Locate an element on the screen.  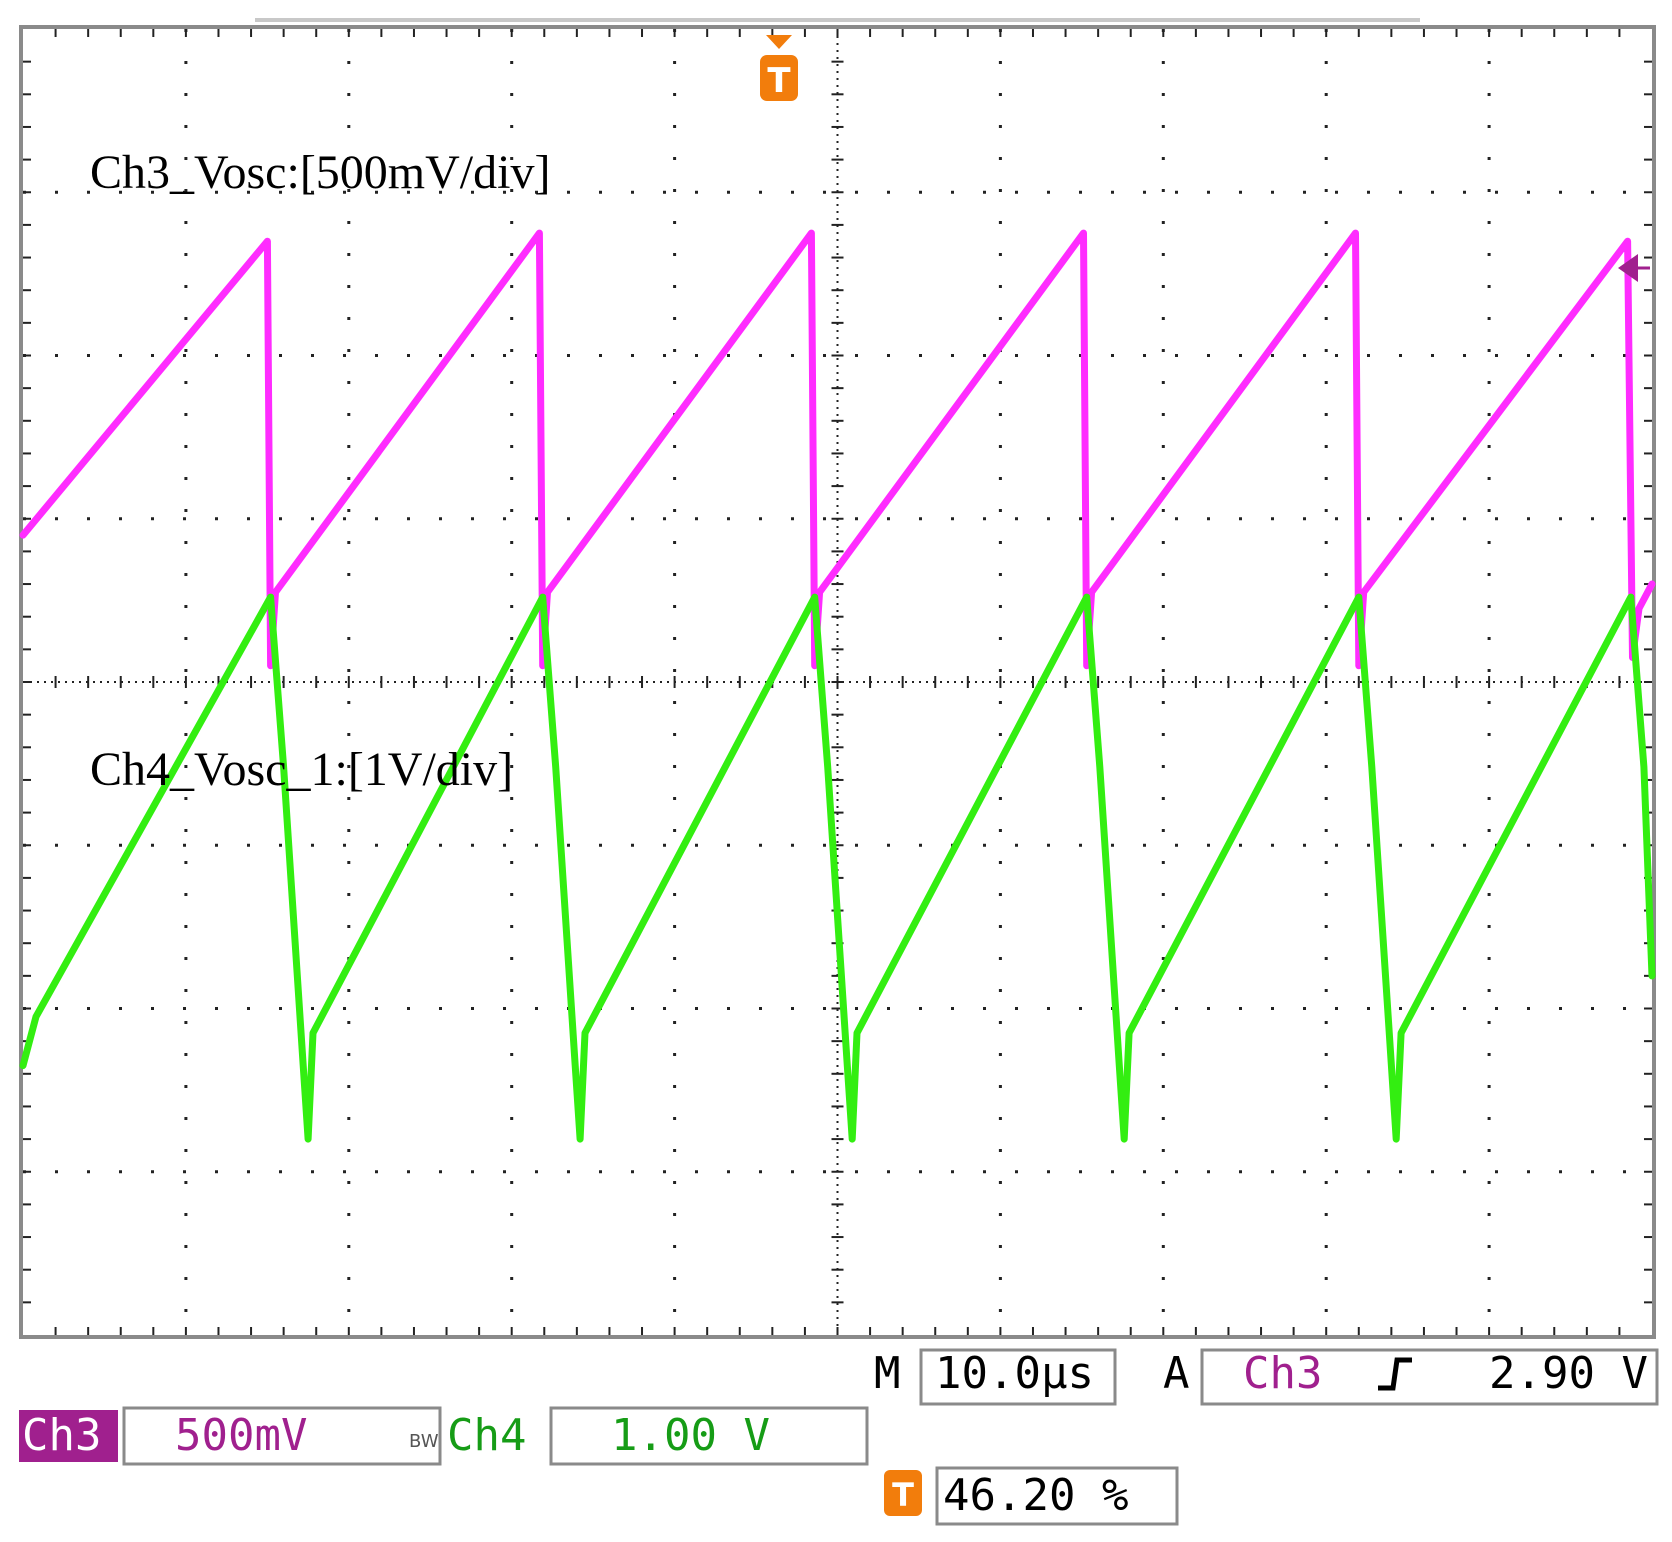
ch4-waveform-label: Ch4_Vosc_1:[1V/div] is located at coordinates (301, 769).